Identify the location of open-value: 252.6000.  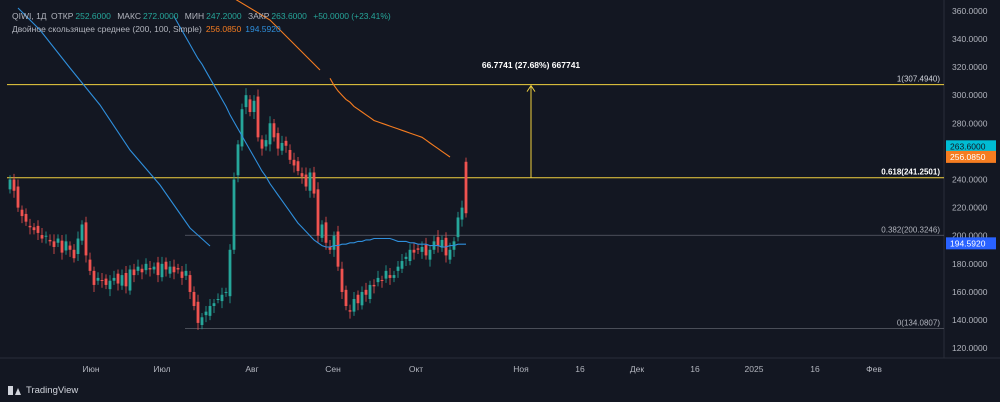
(93, 16).